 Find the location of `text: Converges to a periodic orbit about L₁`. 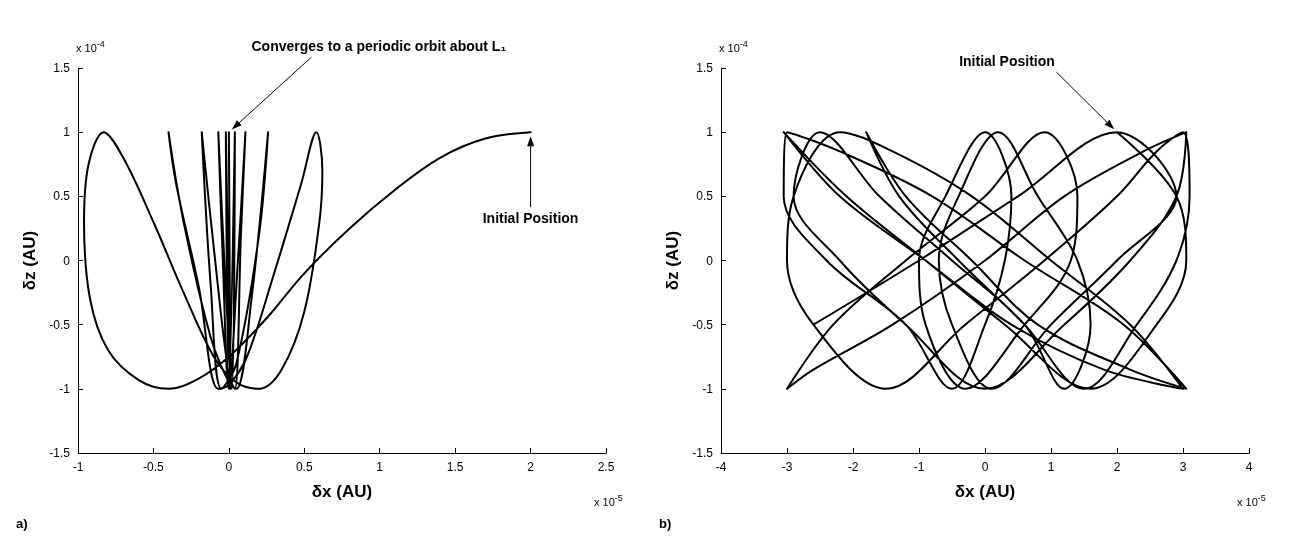

text: Converges to a periodic orbit about L₁ is located at coordinates (379, 46).